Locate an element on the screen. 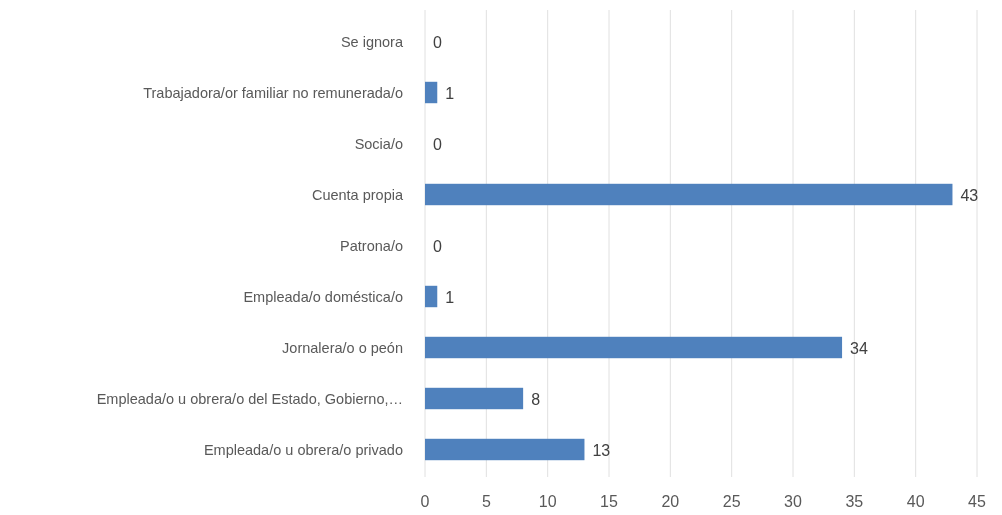 This screenshot has height=515, width=1002. y-tick-label: Jornalera/o o peón is located at coordinates (342, 348).